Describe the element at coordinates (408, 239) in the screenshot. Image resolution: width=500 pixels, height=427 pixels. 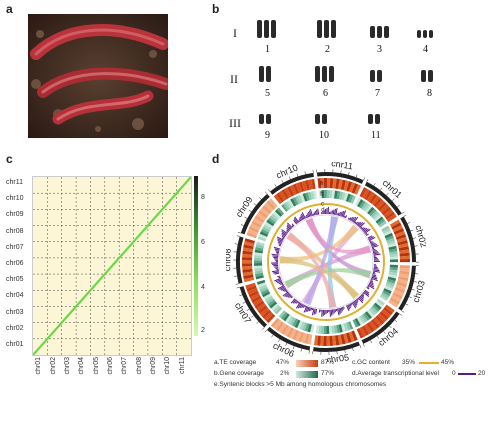
I see `ideogram-chr02` at that location.